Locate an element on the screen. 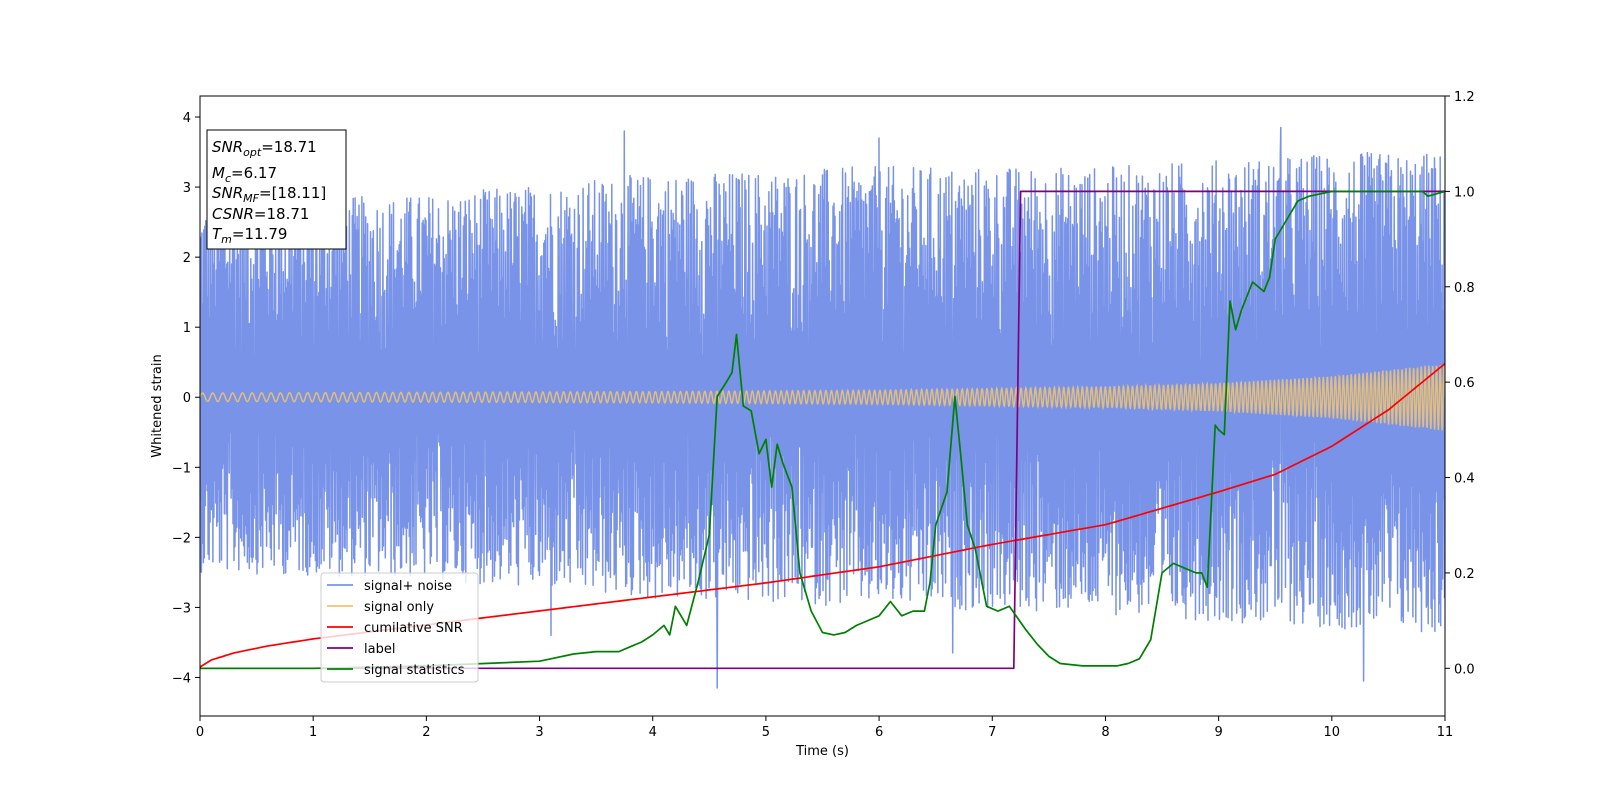 Image resolution: width=1600 pixels, height=800 pixels. y-tick-label: −4 is located at coordinates (181, 678).